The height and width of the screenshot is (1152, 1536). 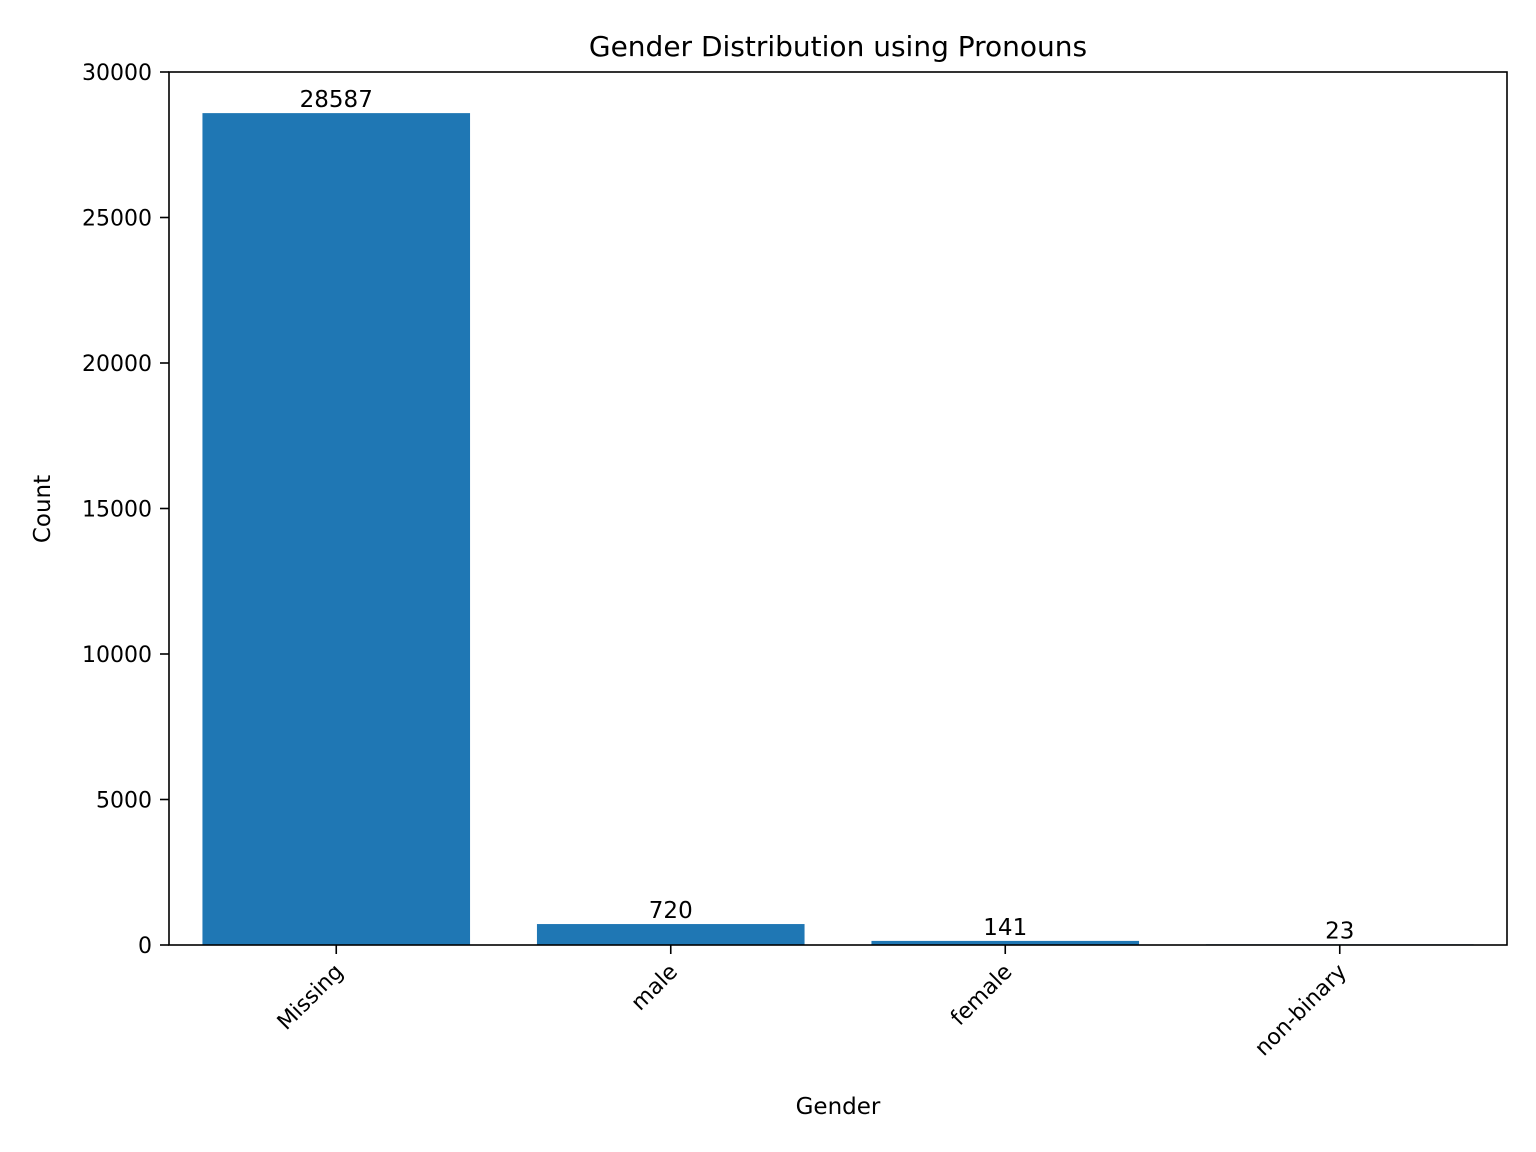 I want to click on y-tick-label-10000: 10000, so click(x=117, y=655).